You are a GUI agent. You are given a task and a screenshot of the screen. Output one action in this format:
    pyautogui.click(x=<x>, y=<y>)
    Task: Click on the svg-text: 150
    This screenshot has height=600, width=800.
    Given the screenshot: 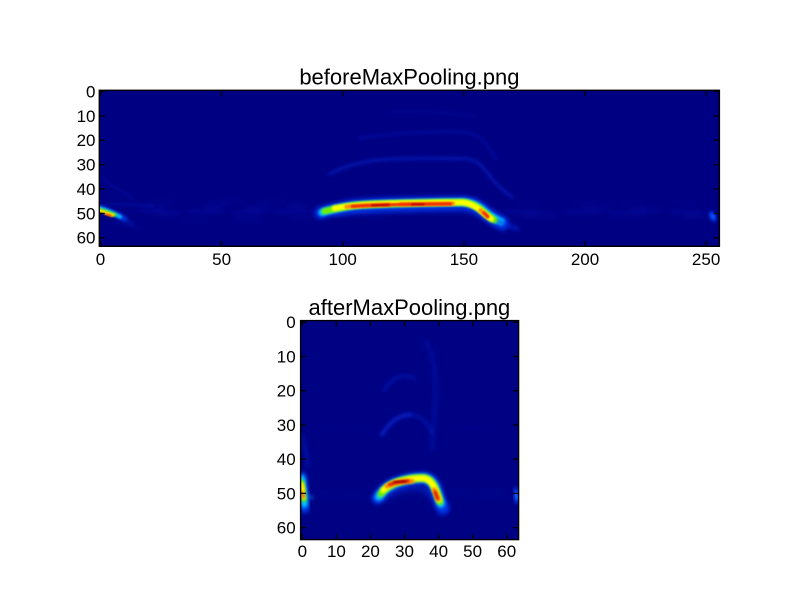 What is the action you would take?
    pyautogui.click(x=464, y=259)
    